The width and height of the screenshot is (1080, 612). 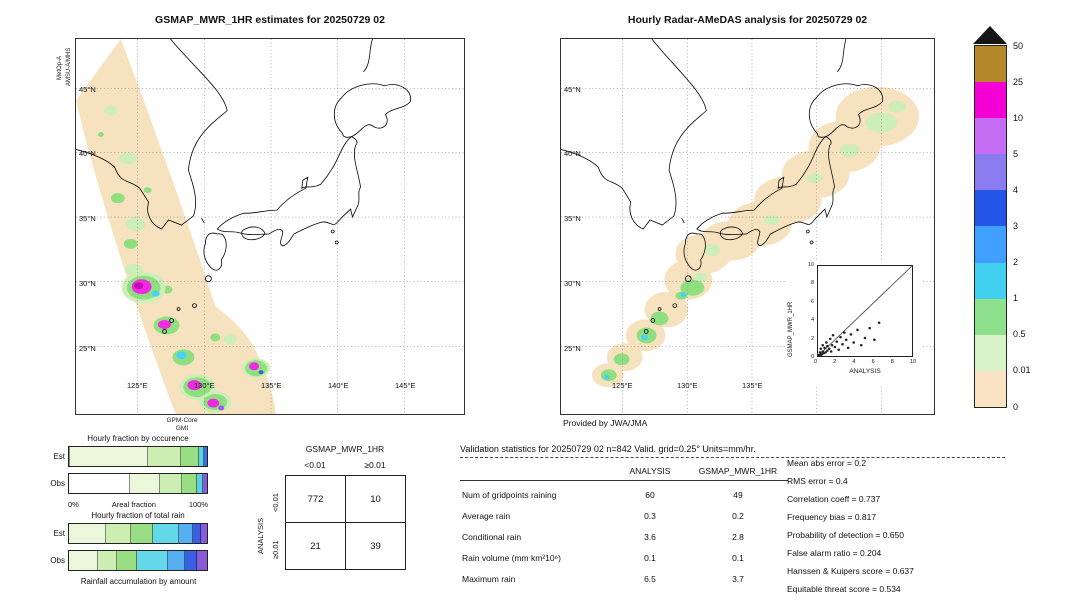 I want to click on colorbar-tick-label: 0.5, so click(x=1019, y=334).